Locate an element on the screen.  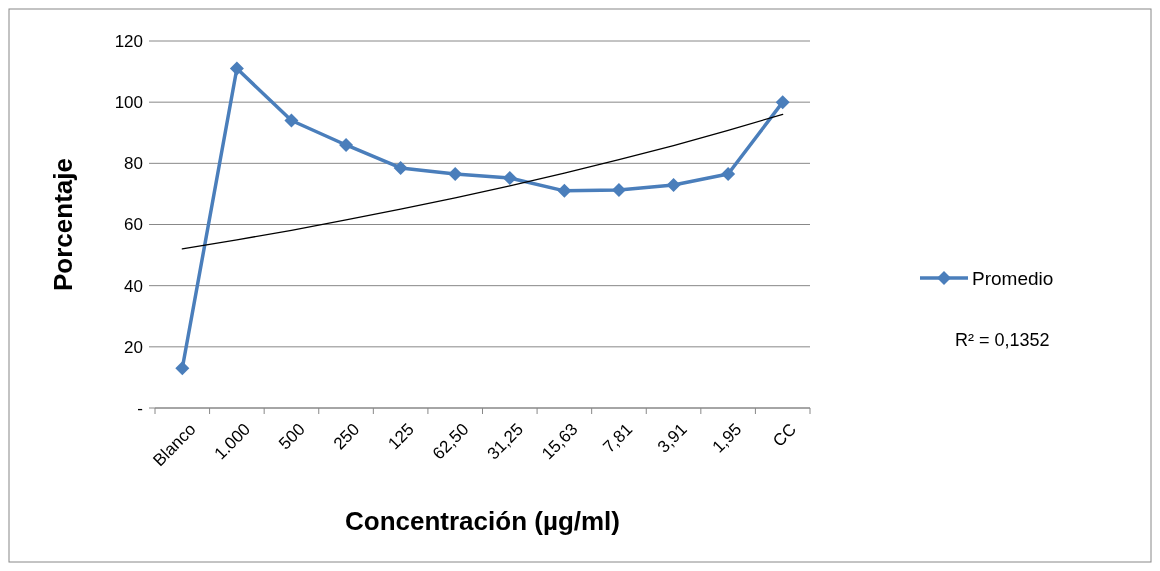
x-tick-label: 500 is located at coordinates (292, 436).